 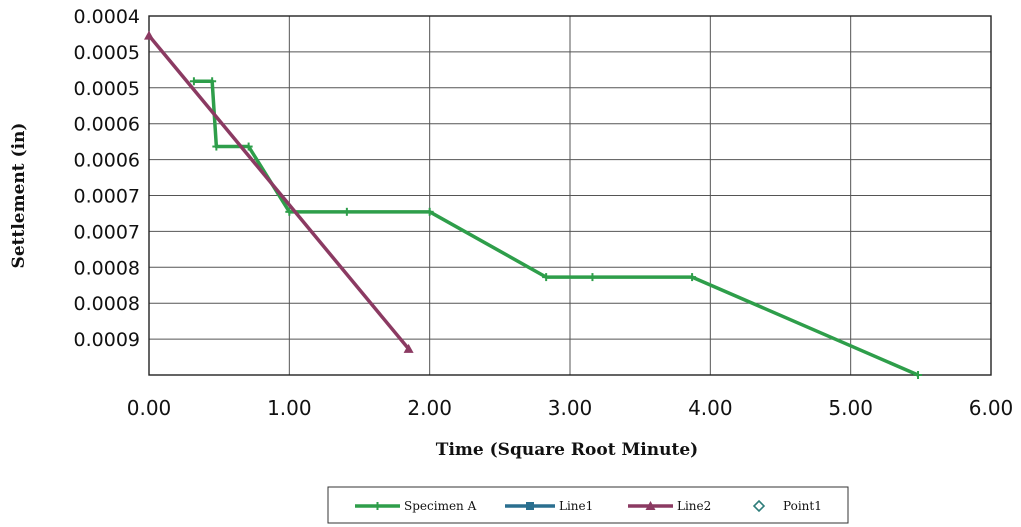 What do you see at coordinates (19, 196) in the screenshot?
I see `y-axis-title: Settlement (in)` at bounding box center [19, 196].